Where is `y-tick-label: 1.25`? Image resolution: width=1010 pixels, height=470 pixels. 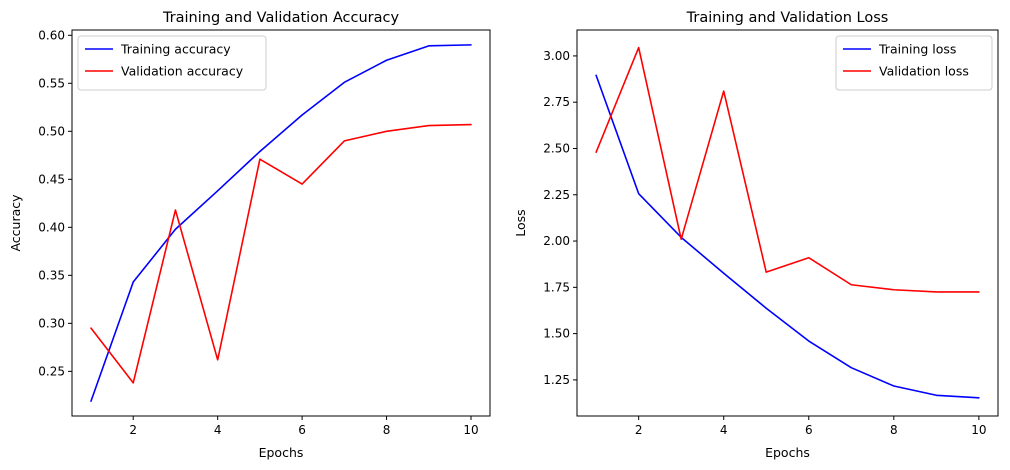 y-tick-label: 1.25 is located at coordinates (556, 380).